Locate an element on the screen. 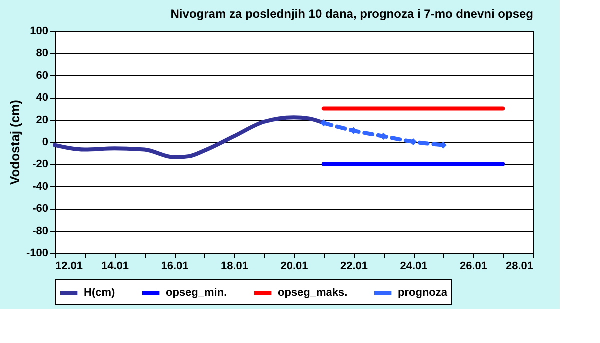 This screenshot has width=600, height=343. y-tick-label: -60 is located at coordinates (40, 209).